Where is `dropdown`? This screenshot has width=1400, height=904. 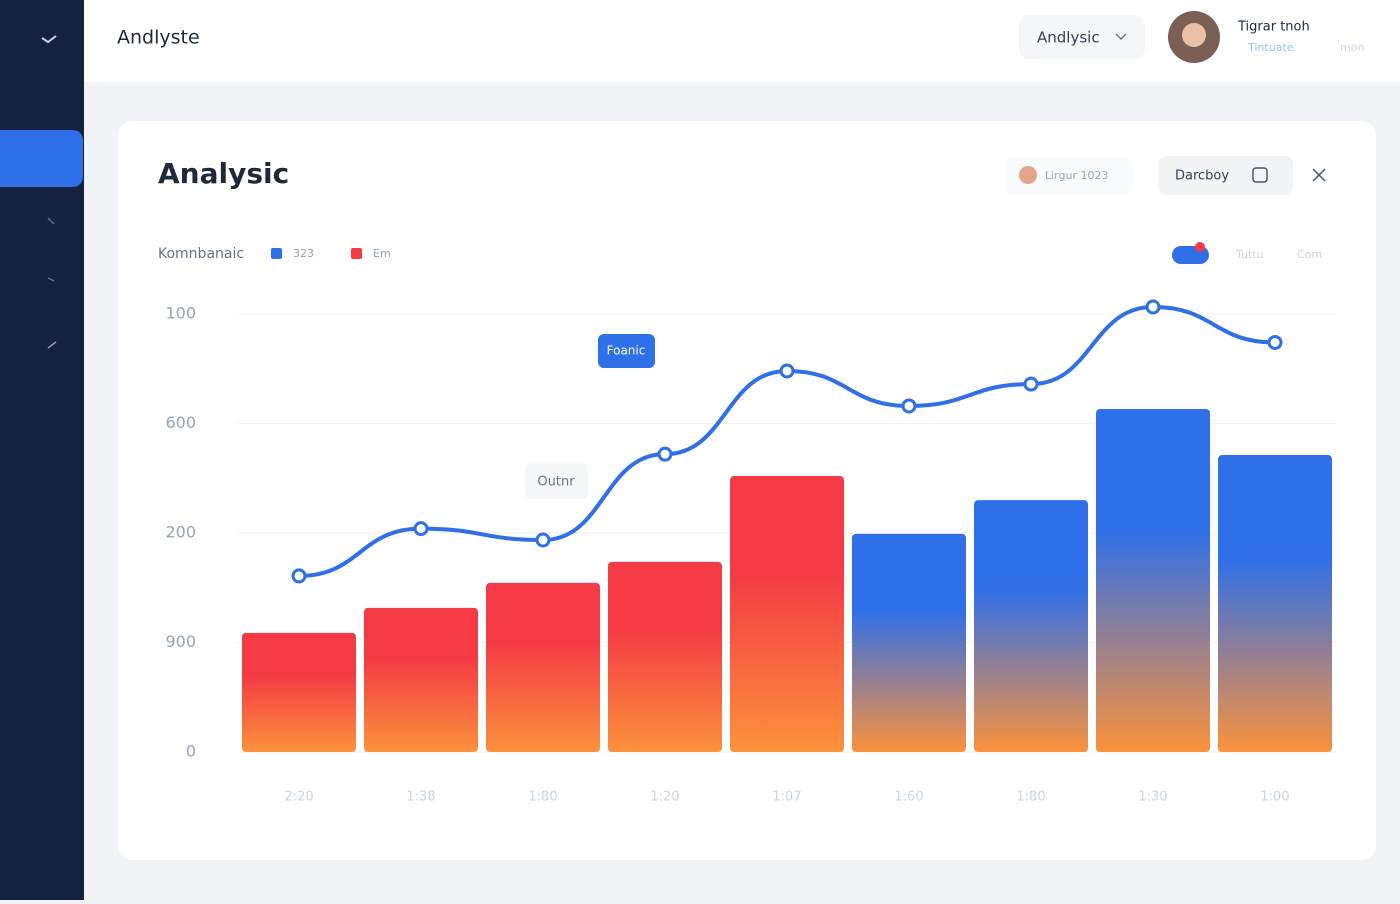
dropdown is located at coordinates (1082, 37).